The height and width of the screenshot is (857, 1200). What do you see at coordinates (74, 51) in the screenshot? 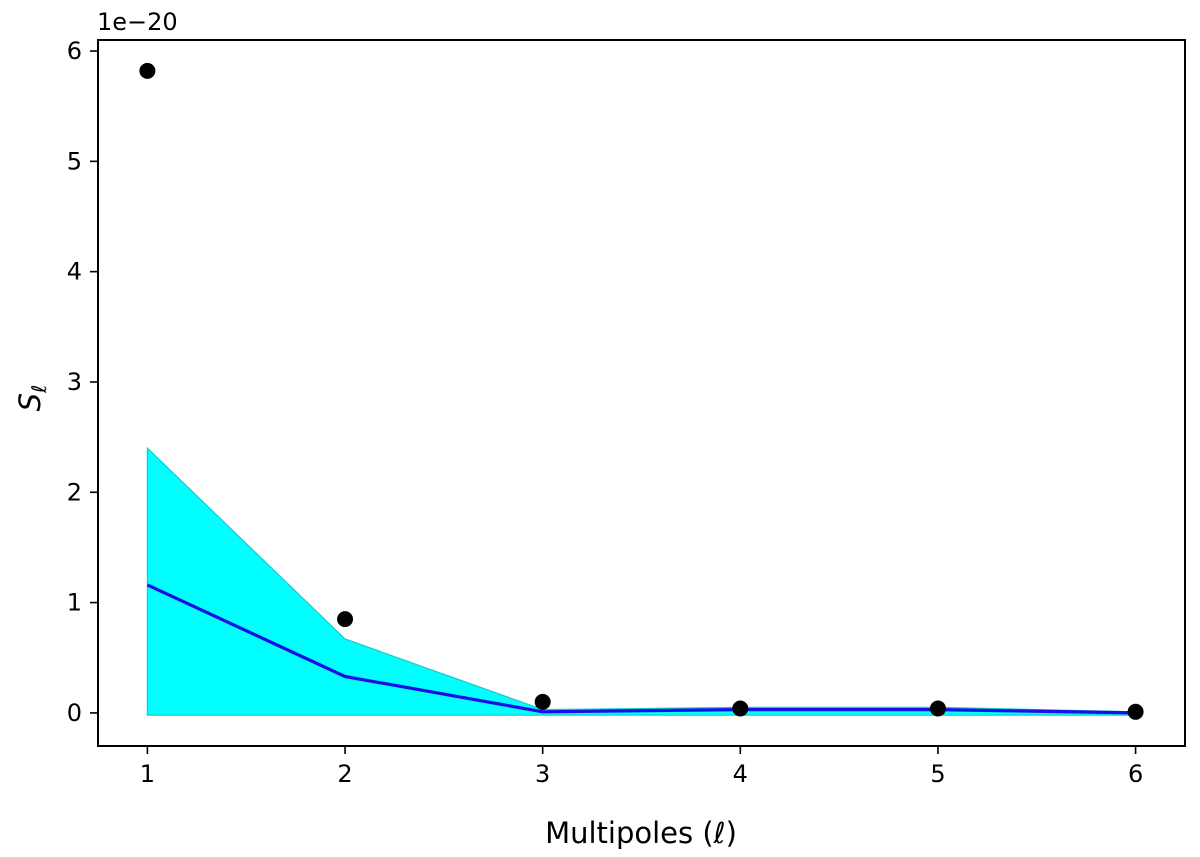
I see `y-tick-label: 6` at bounding box center [74, 51].